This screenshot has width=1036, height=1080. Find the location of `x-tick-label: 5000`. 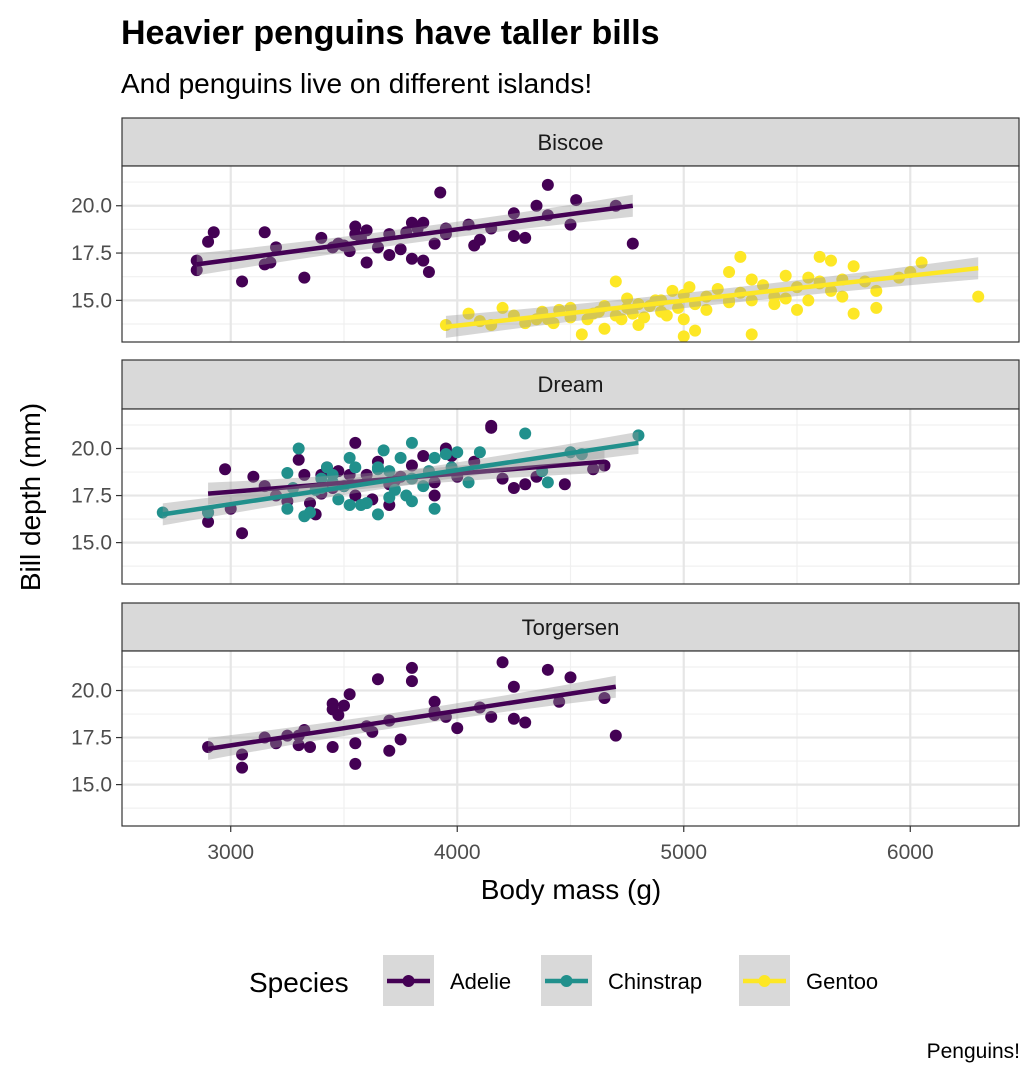

x-tick-label: 5000 is located at coordinates (683, 852).